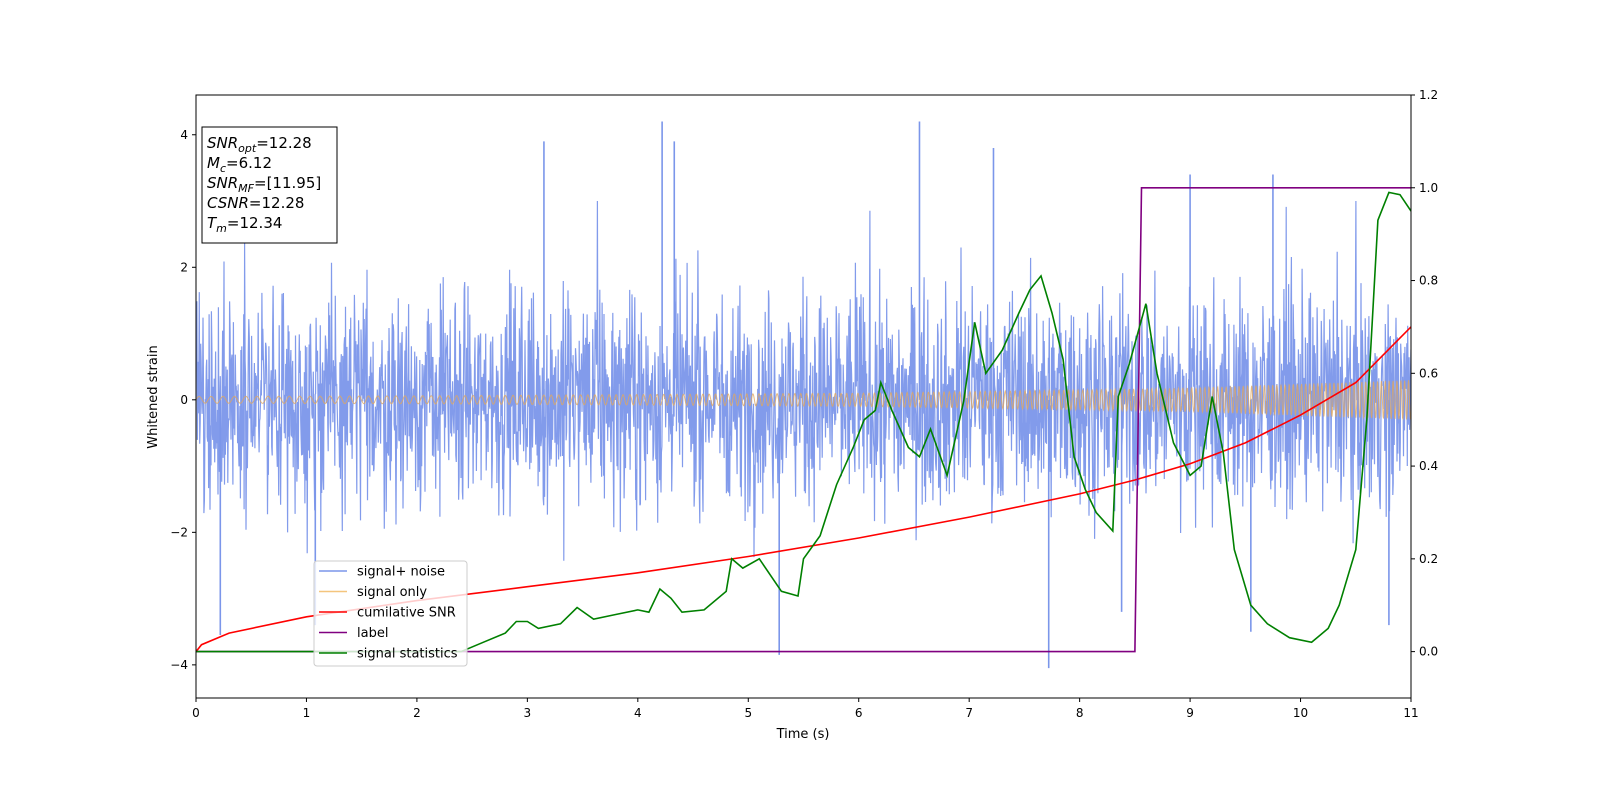  Describe the element at coordinates (223, 168) in the screenshot. I see `info-var-subscript: c` at that location.